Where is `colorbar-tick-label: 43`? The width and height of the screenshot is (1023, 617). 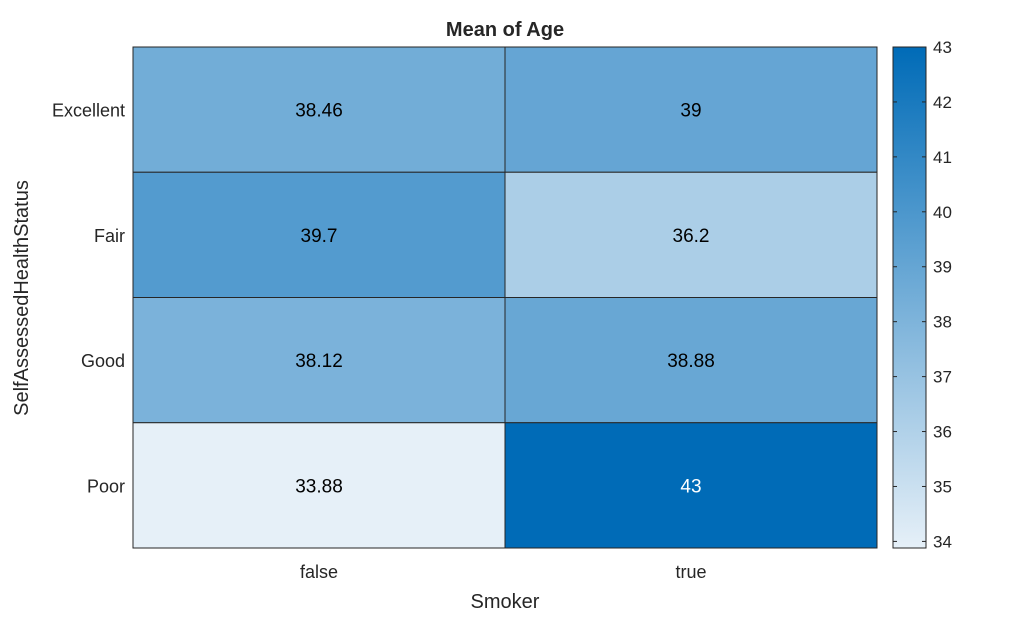
colorbar-tick-label: 43 is located at coordinates (942, 47).